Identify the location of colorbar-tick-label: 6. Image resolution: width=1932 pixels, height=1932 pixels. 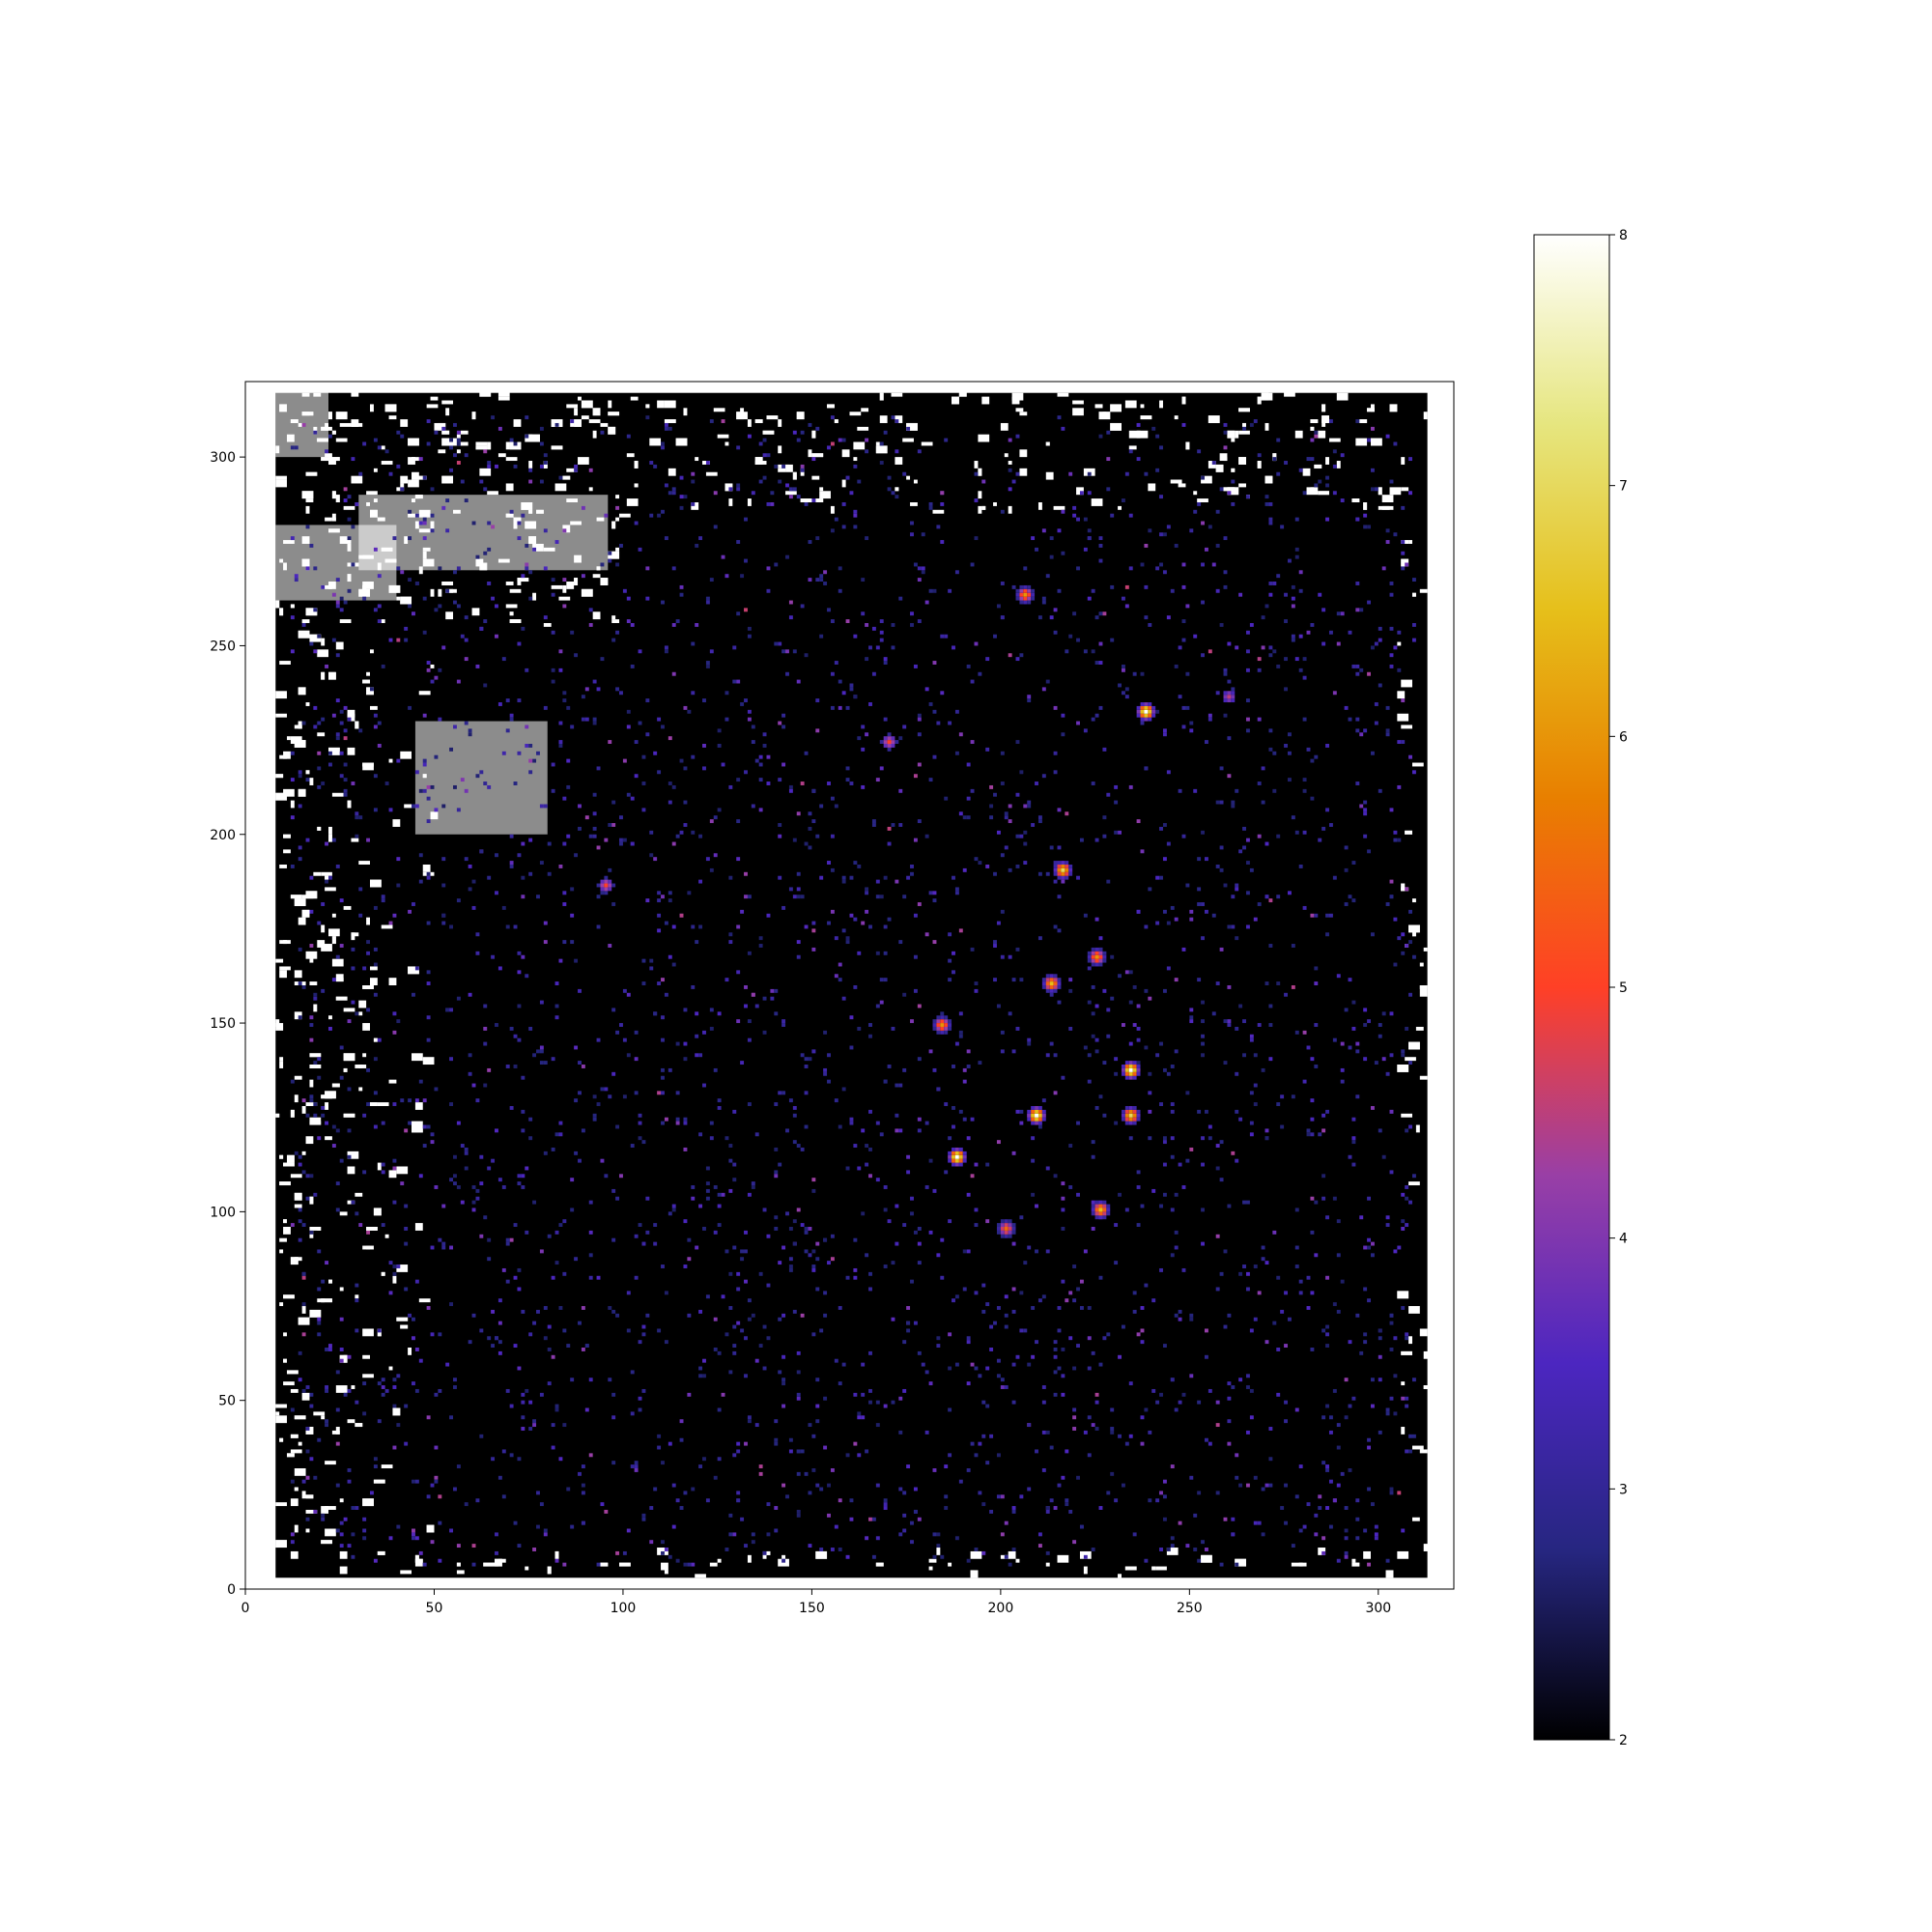
(1623, 737).